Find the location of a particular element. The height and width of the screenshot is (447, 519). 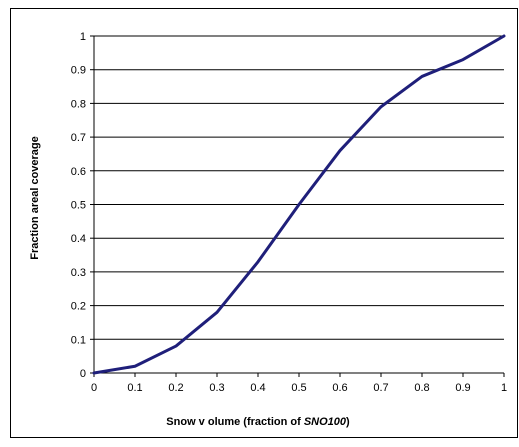

x-tick-label: 0.9 is located at coordinates (462, 388).